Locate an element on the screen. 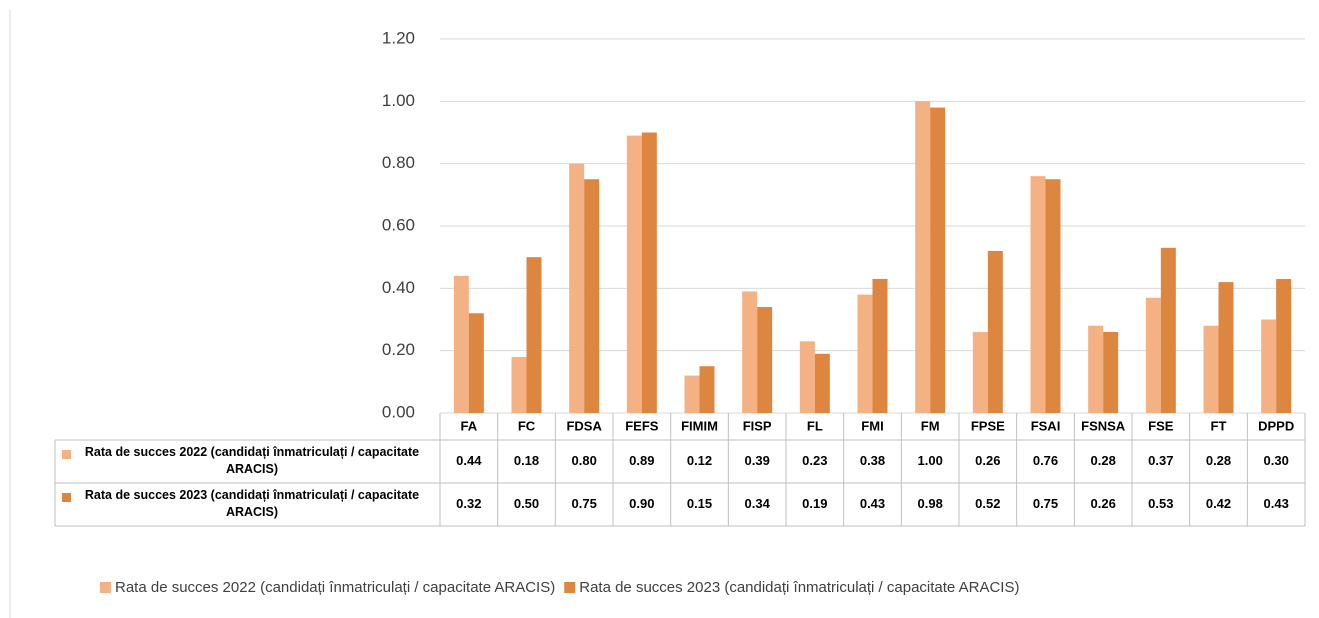  table-value: 0.34 is located at coordinates (758, 503).